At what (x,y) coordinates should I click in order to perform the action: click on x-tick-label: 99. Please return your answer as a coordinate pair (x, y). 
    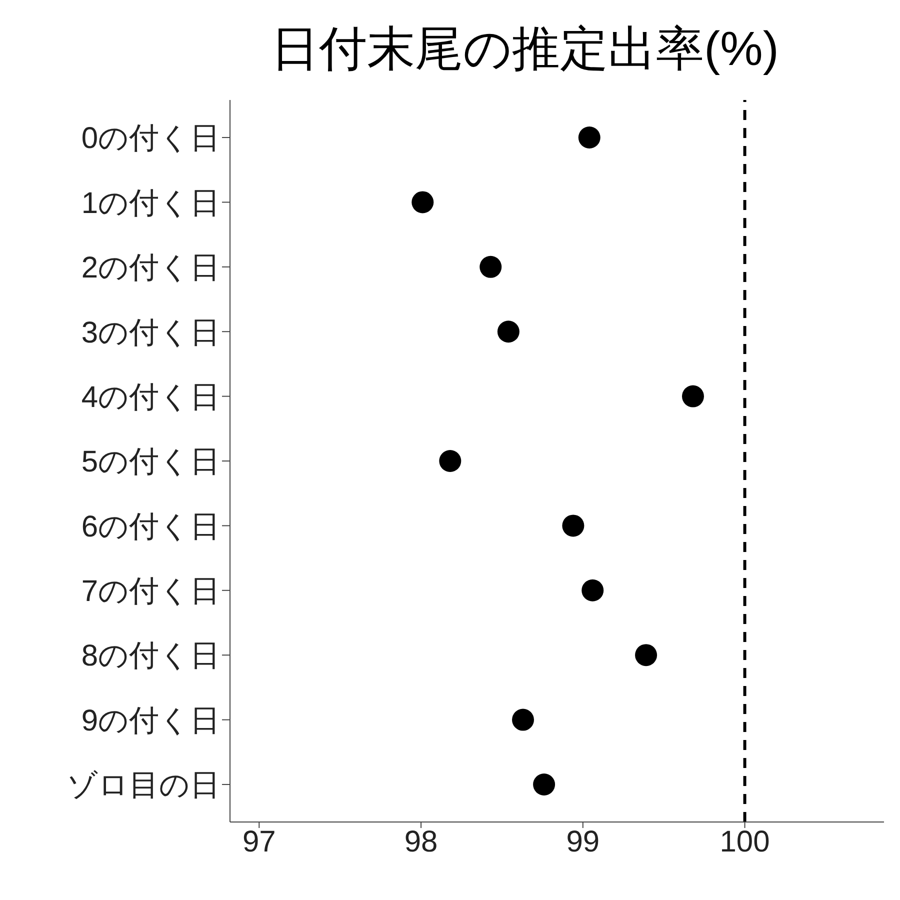
    Looking at the image, I should click on (583, 841).